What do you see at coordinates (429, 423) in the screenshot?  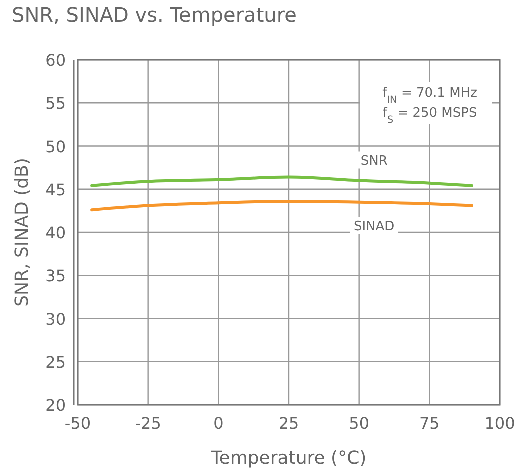 I see `x-tick-label: 75` at bounding box center [429, 423].